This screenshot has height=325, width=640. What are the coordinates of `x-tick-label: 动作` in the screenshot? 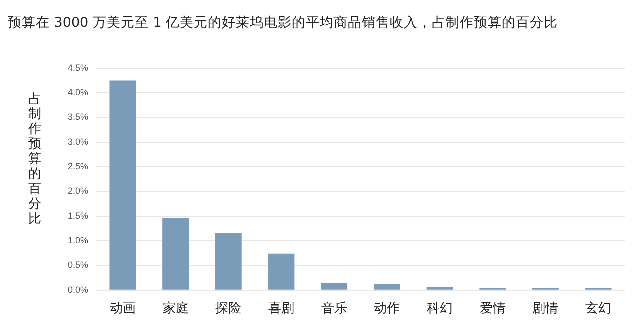 It's located at (387, 309).